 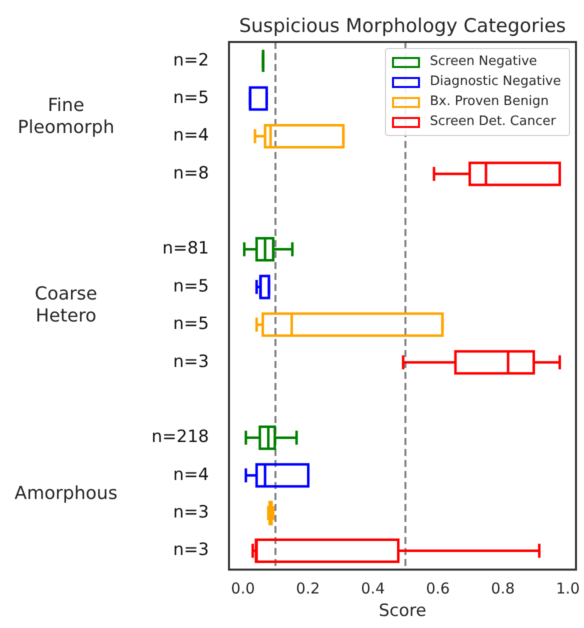 I want to click on y-tick-label: n=81, so click(x=185, y=248).